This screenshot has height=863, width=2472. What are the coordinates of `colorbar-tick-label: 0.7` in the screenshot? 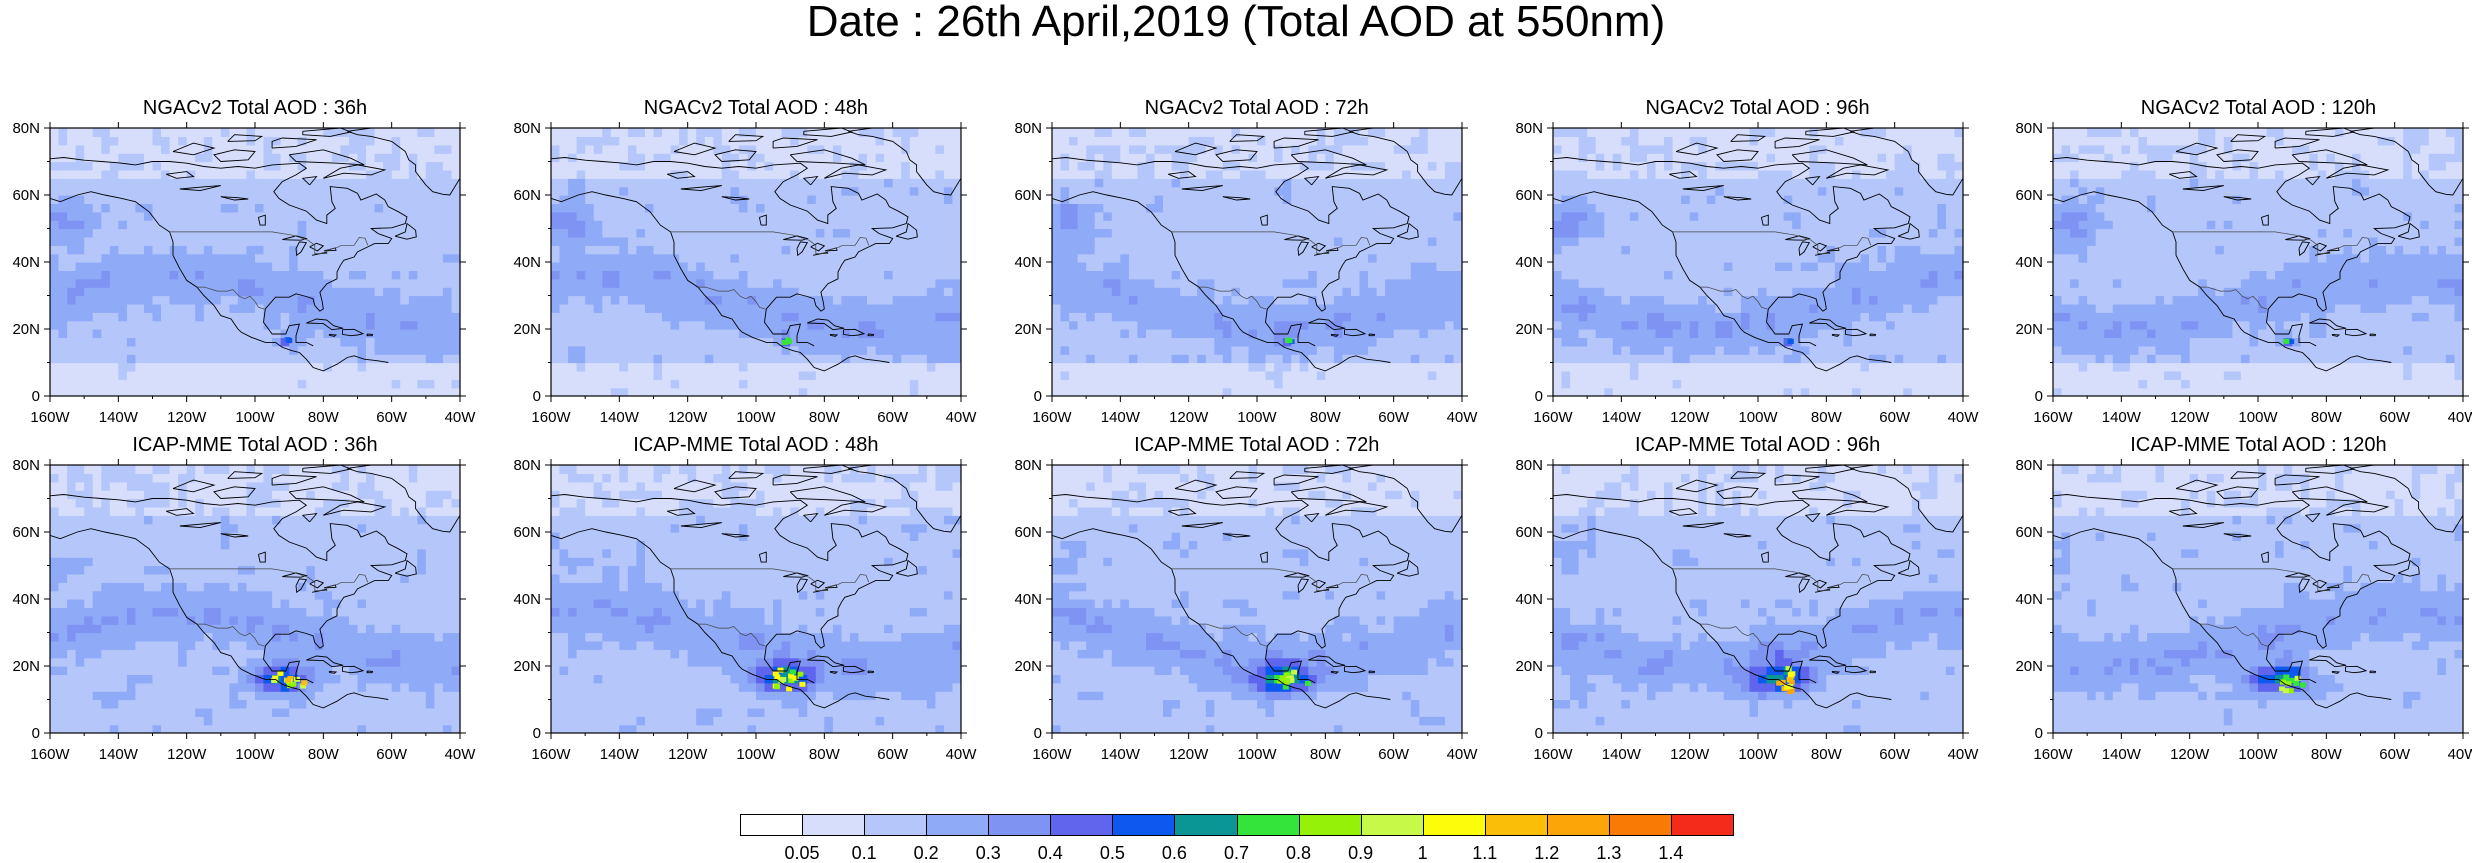 It's located at (1237, 853).